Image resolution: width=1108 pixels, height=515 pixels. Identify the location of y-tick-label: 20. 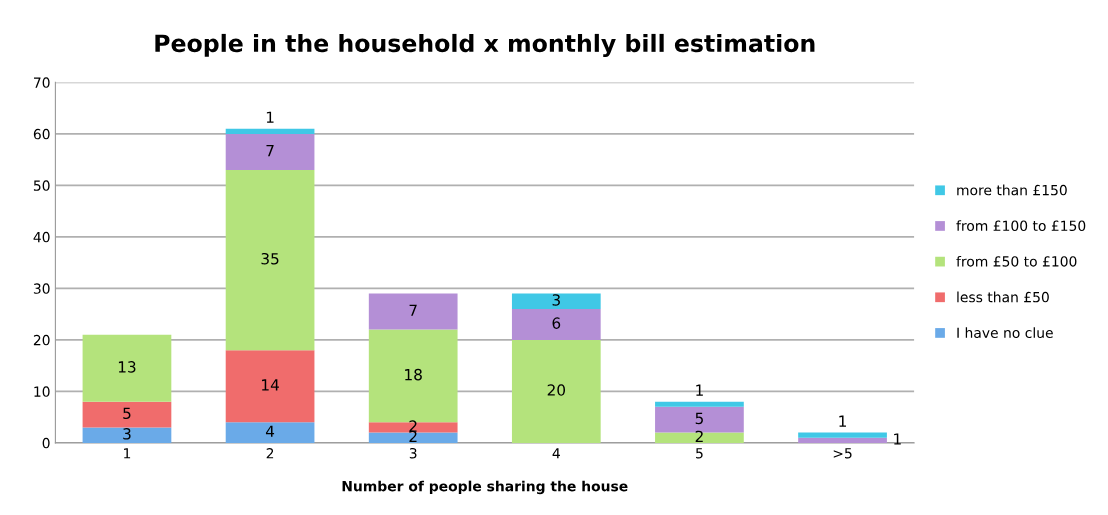
(41, 340).